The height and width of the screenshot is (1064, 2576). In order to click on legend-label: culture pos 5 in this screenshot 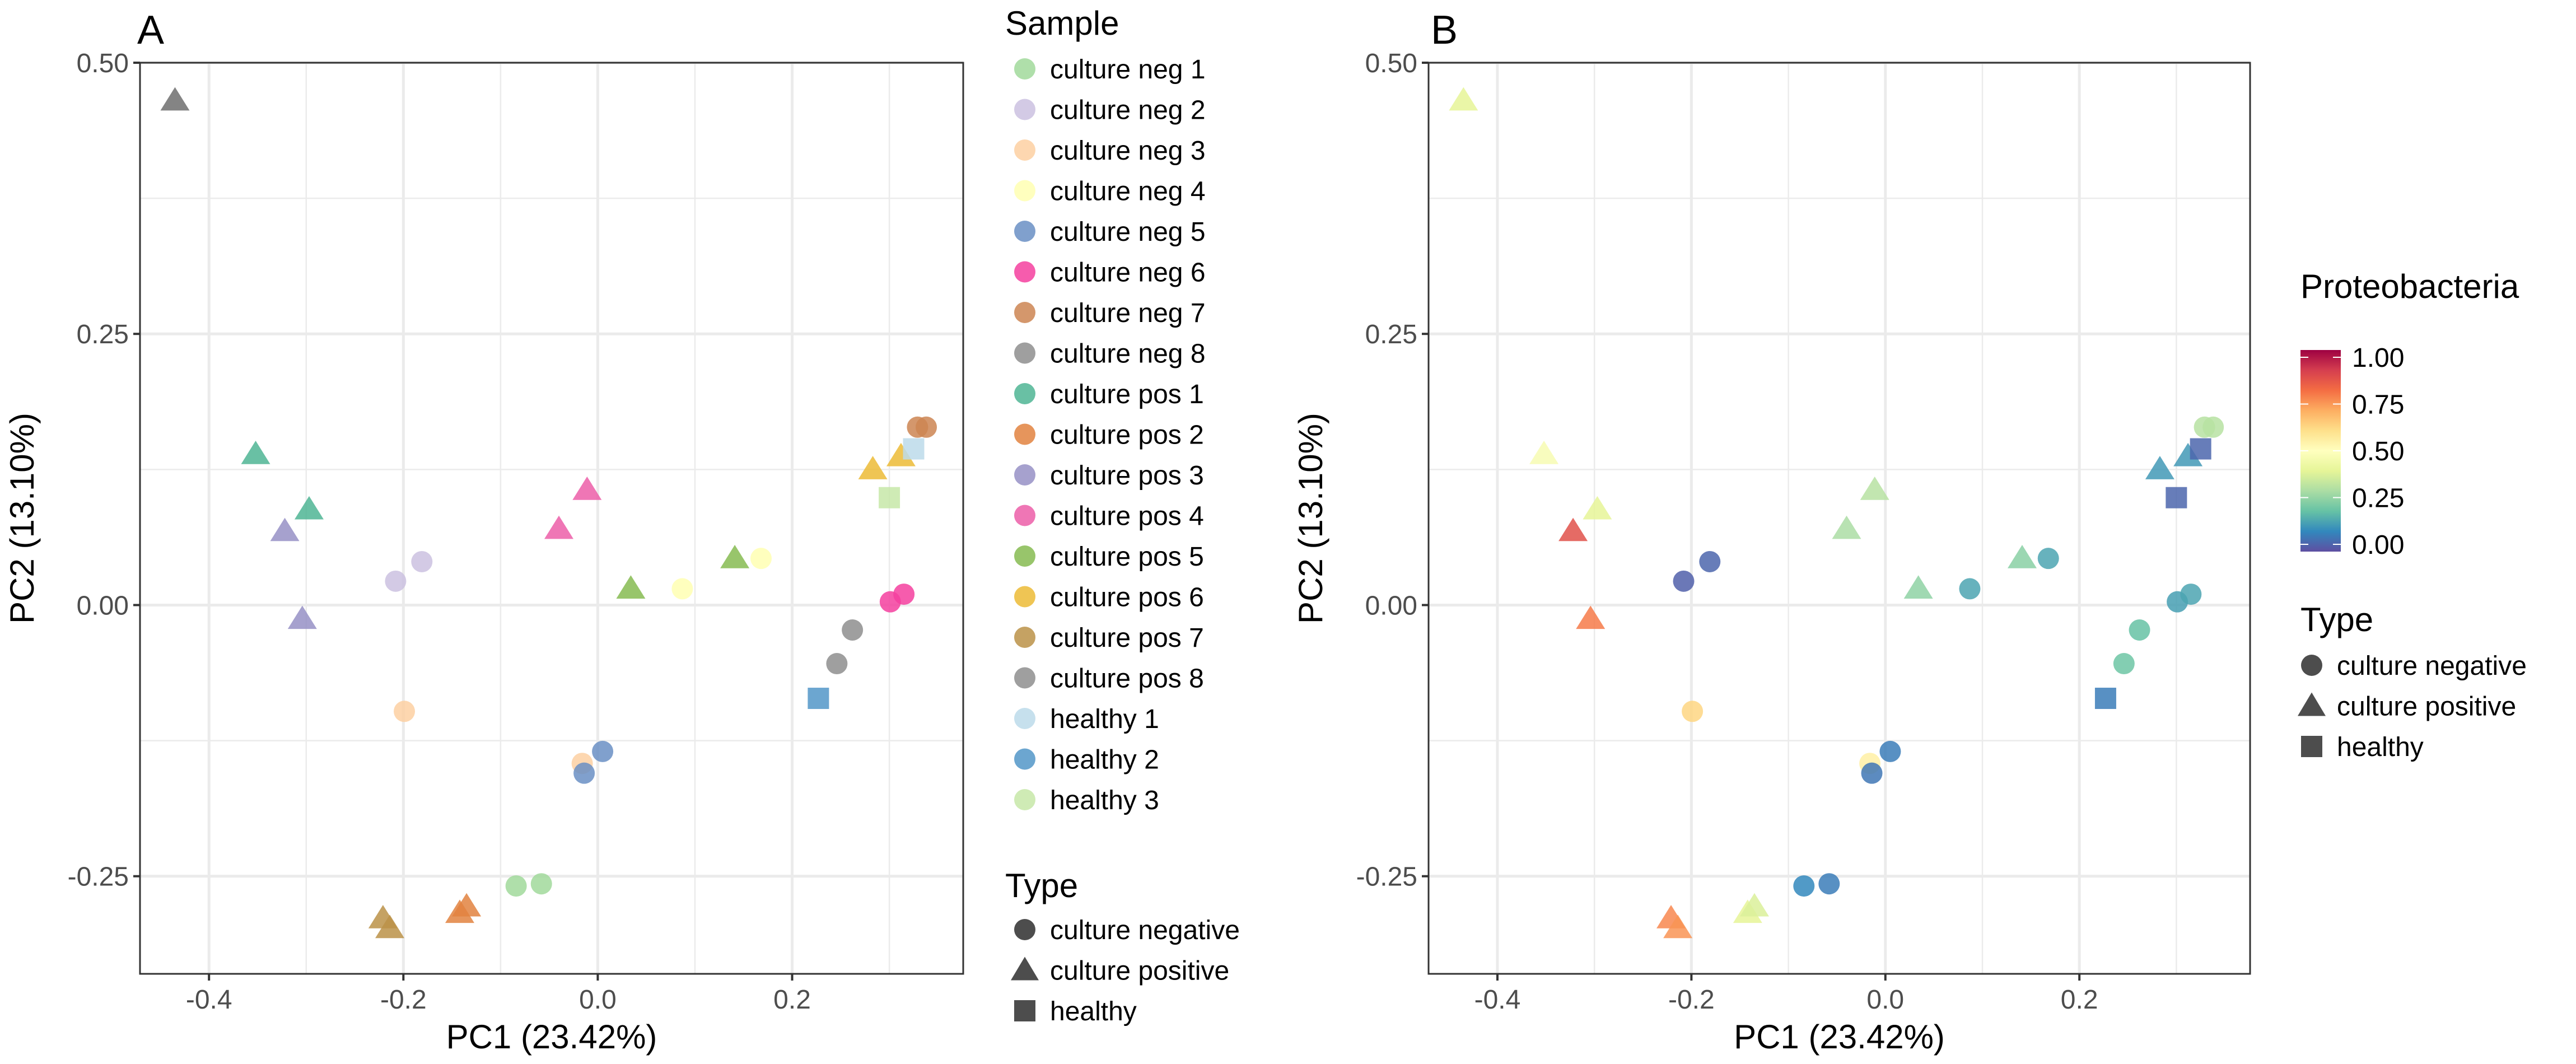, I will do `click(1127, 557)`.